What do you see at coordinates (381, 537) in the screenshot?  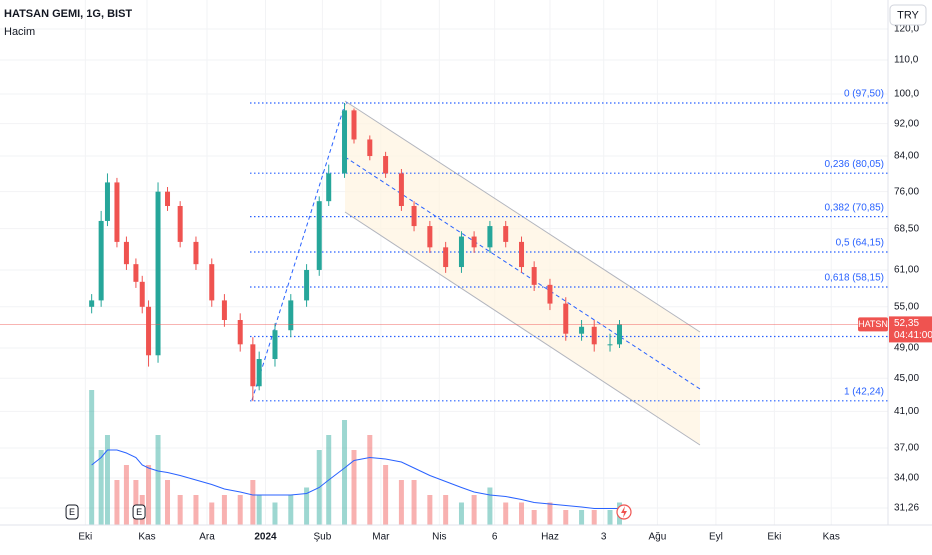 I see `x-tick-label: Mar` at bounding box center [381, 537].